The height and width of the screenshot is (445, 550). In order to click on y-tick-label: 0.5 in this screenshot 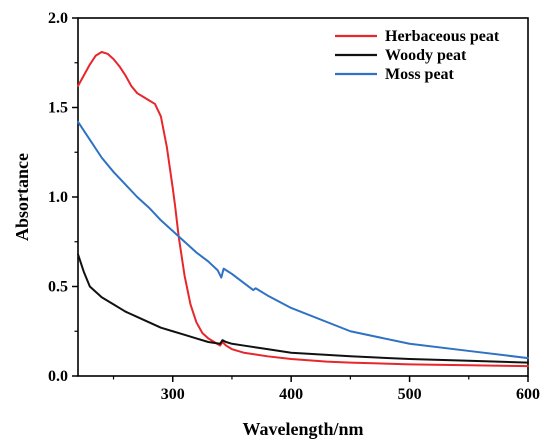, I will do `click(58, 287)`.